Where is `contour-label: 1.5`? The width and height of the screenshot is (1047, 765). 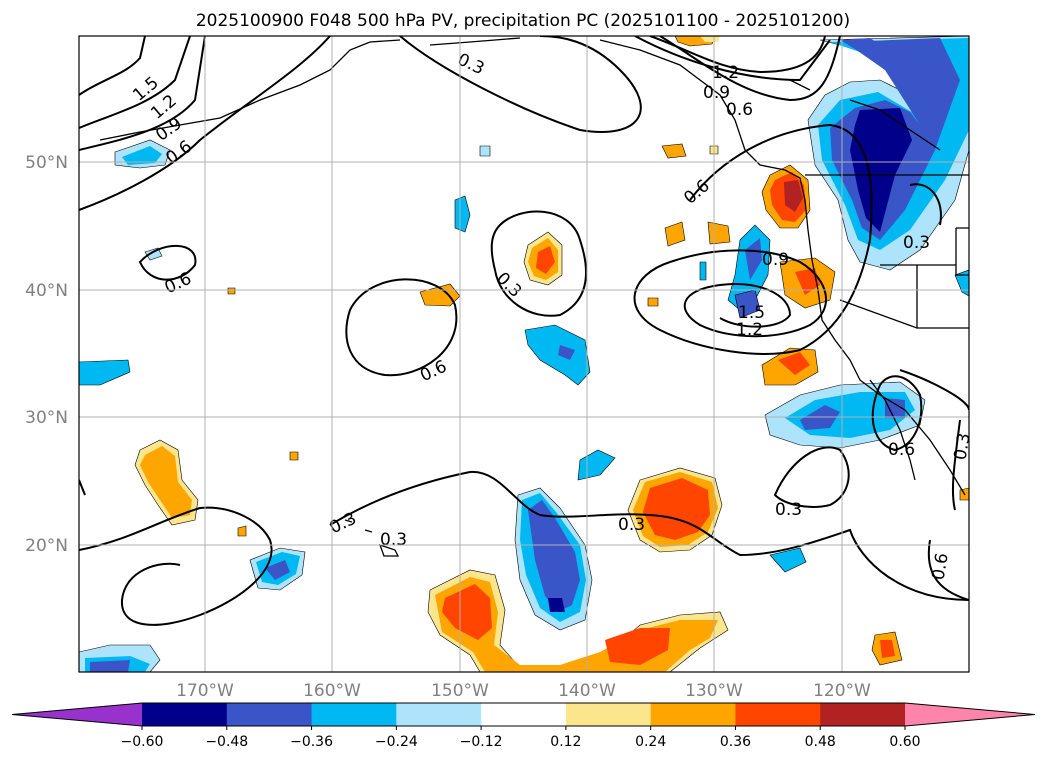
contour-label: 1.5 is located at coordinates (751, 313).